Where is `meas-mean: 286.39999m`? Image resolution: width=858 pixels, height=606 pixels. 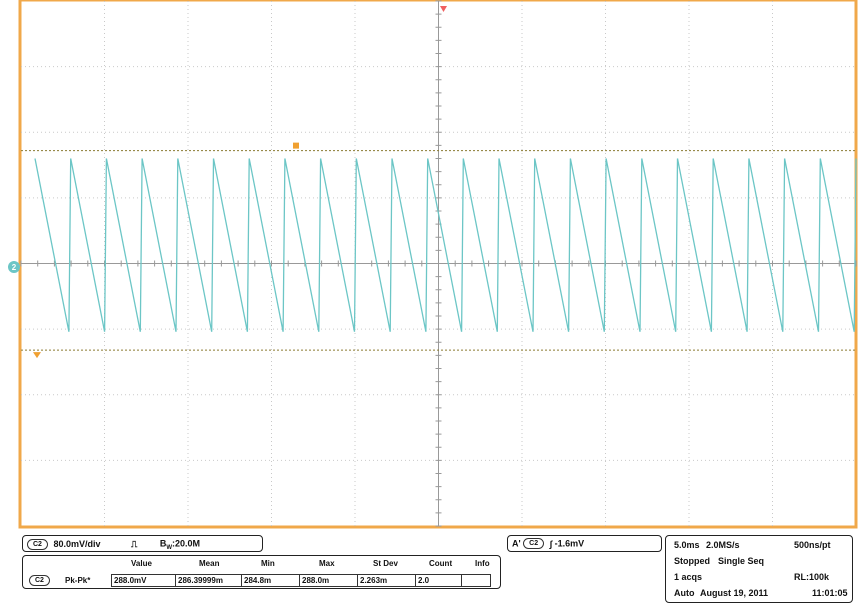
meas-mean: 286.39999m is located at coordinates (199, 580).